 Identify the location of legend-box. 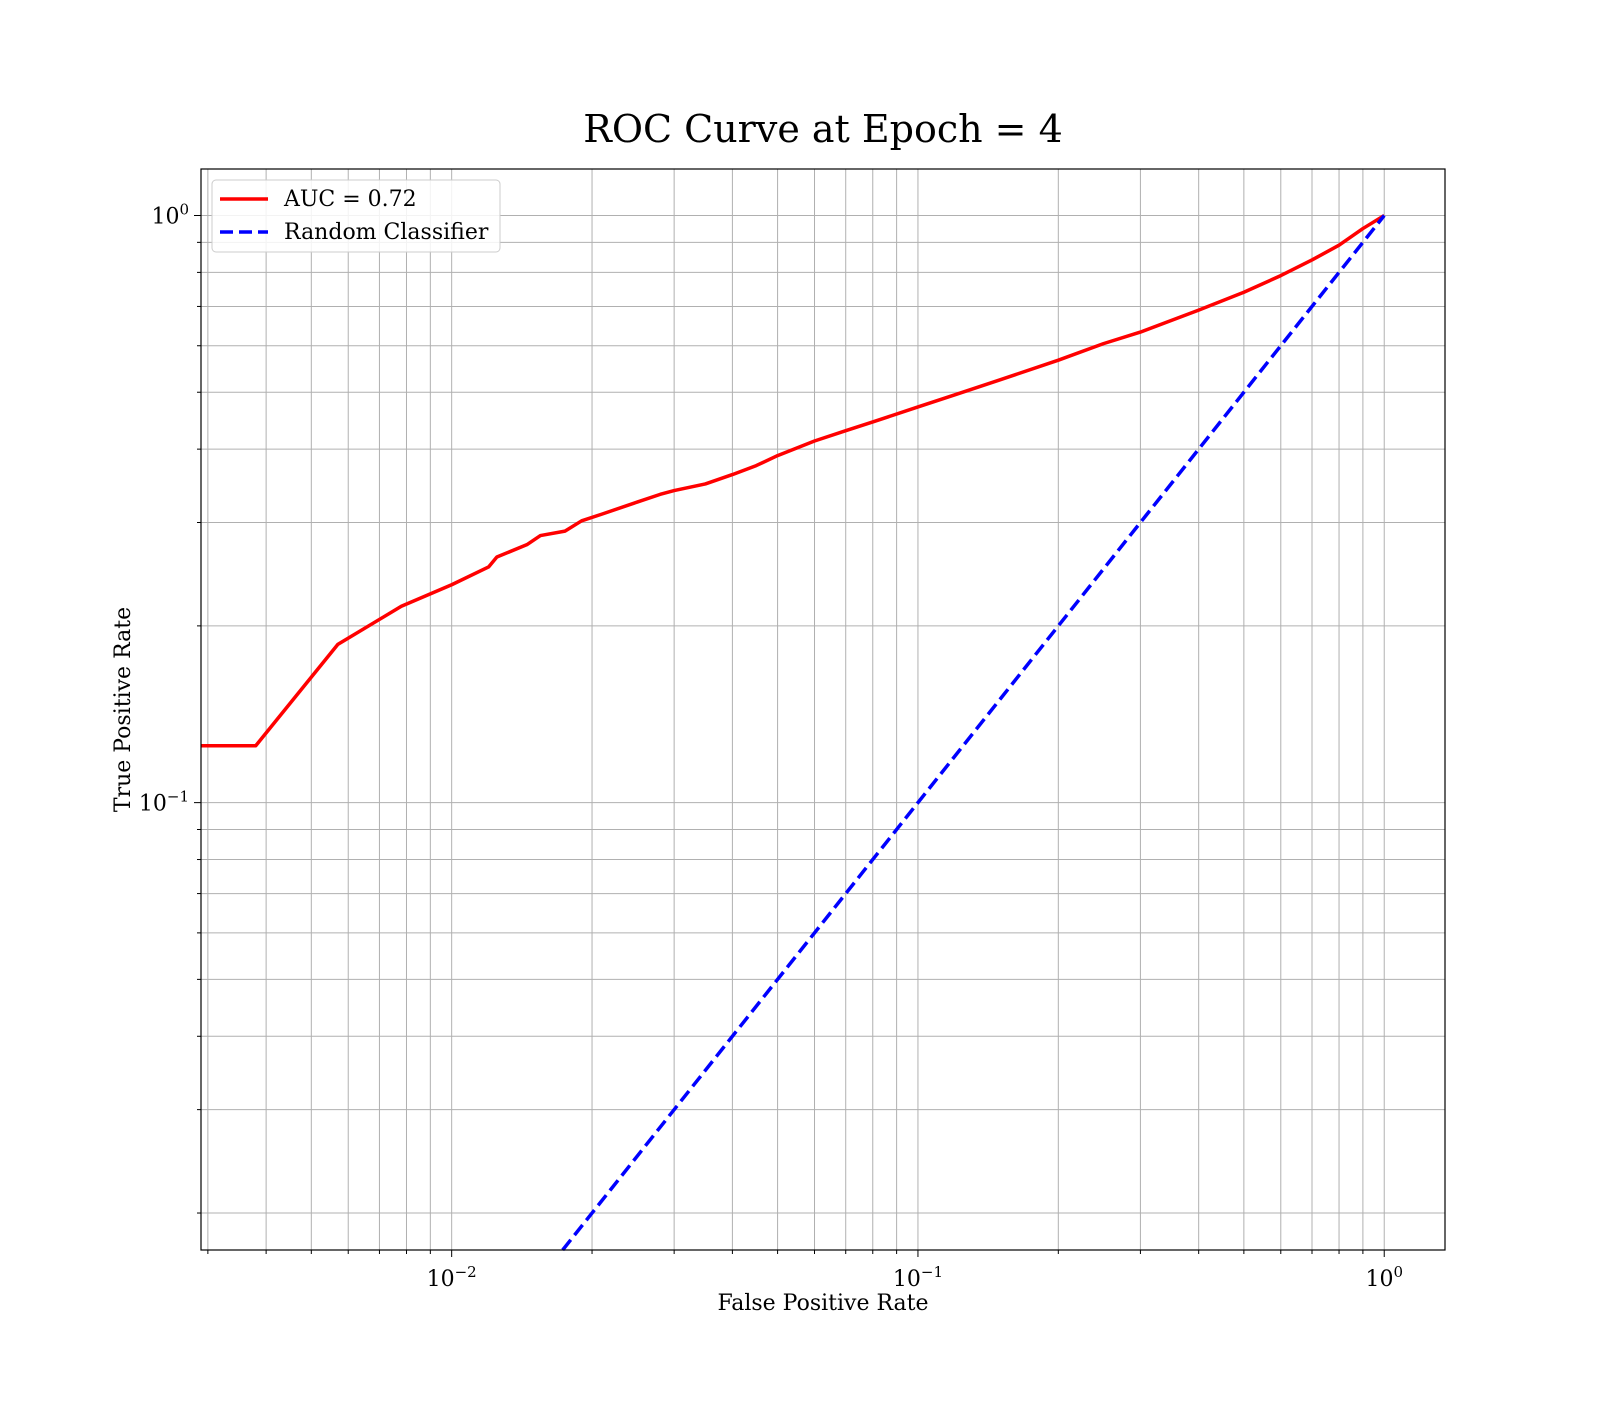
(356, 216).